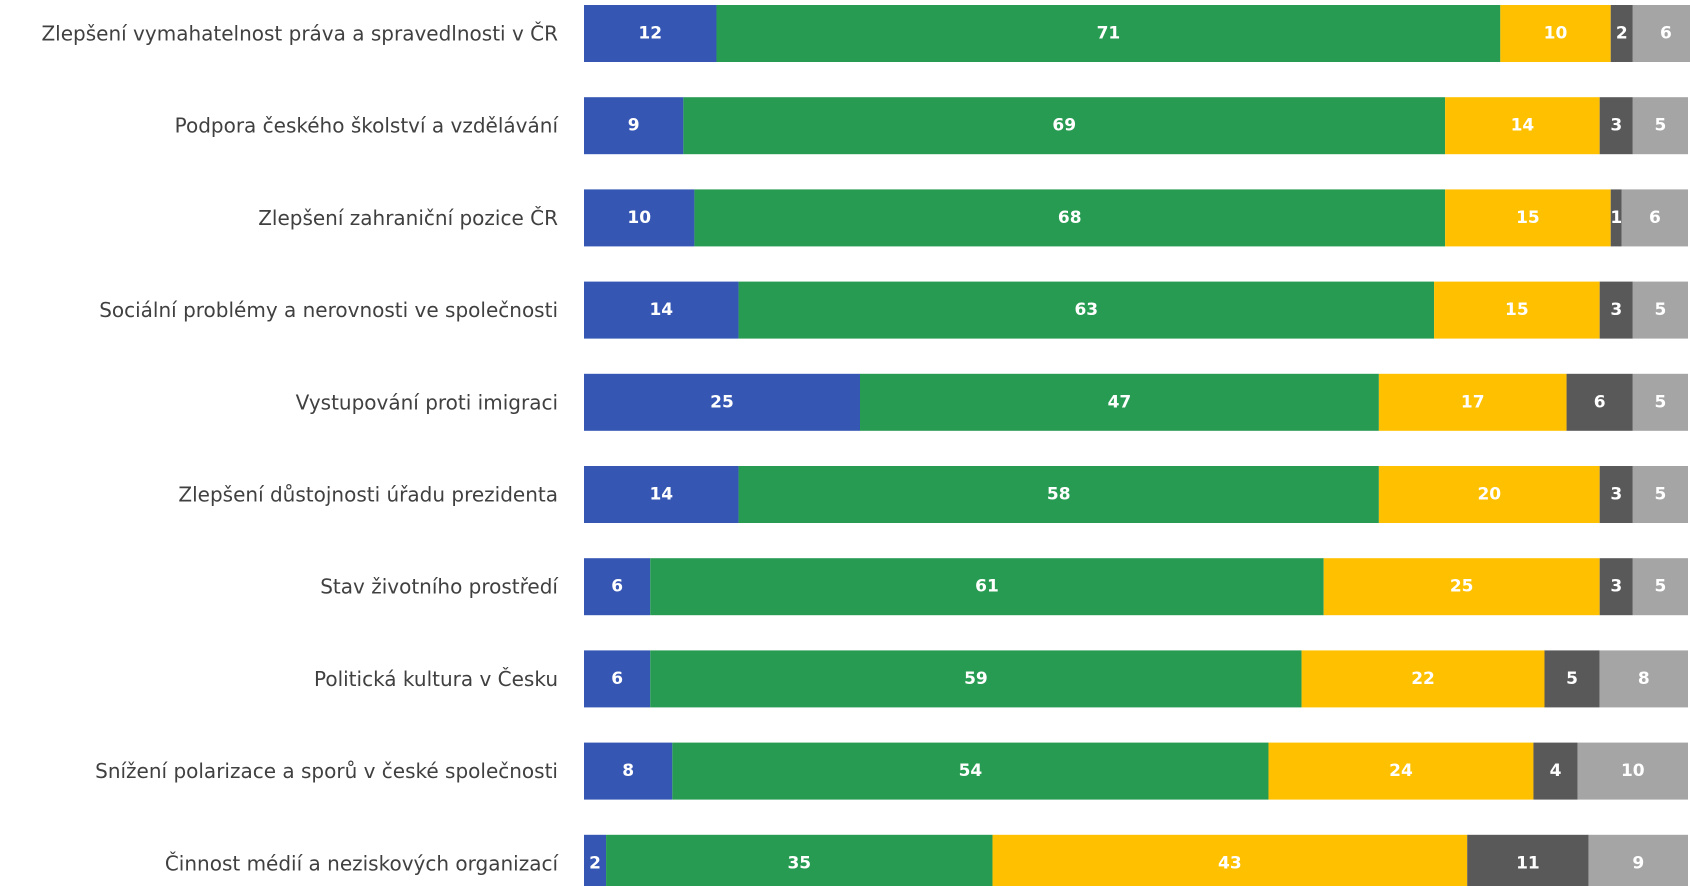  I want to click on category-label: Vystupování proti imigraci, so click(427, 402).